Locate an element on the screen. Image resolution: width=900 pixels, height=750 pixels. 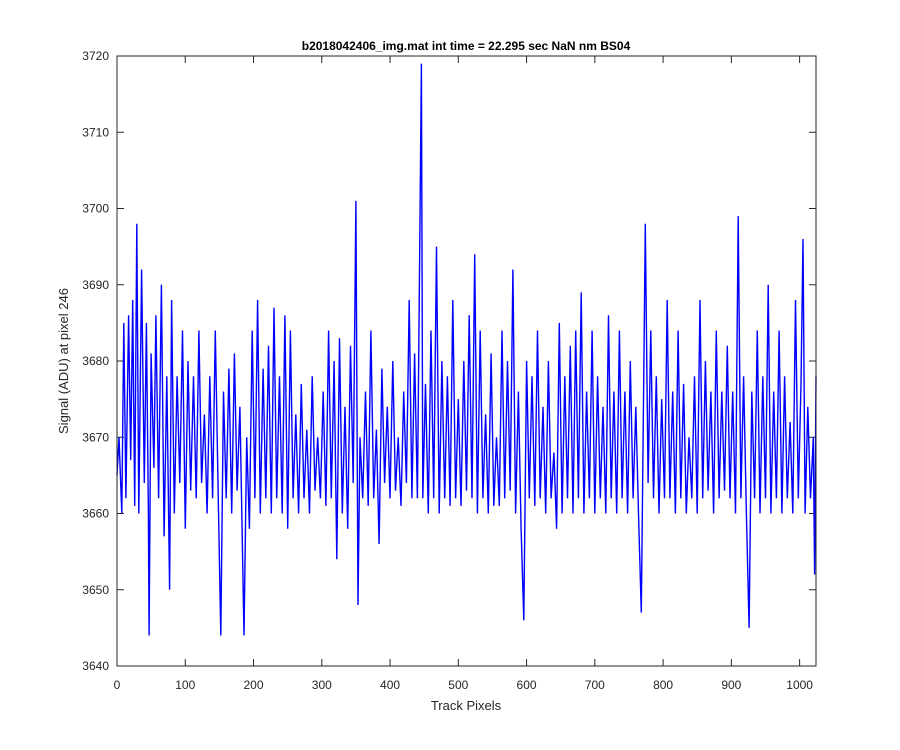
y-tick-label: 3660 is located at coordinates (95, 514).